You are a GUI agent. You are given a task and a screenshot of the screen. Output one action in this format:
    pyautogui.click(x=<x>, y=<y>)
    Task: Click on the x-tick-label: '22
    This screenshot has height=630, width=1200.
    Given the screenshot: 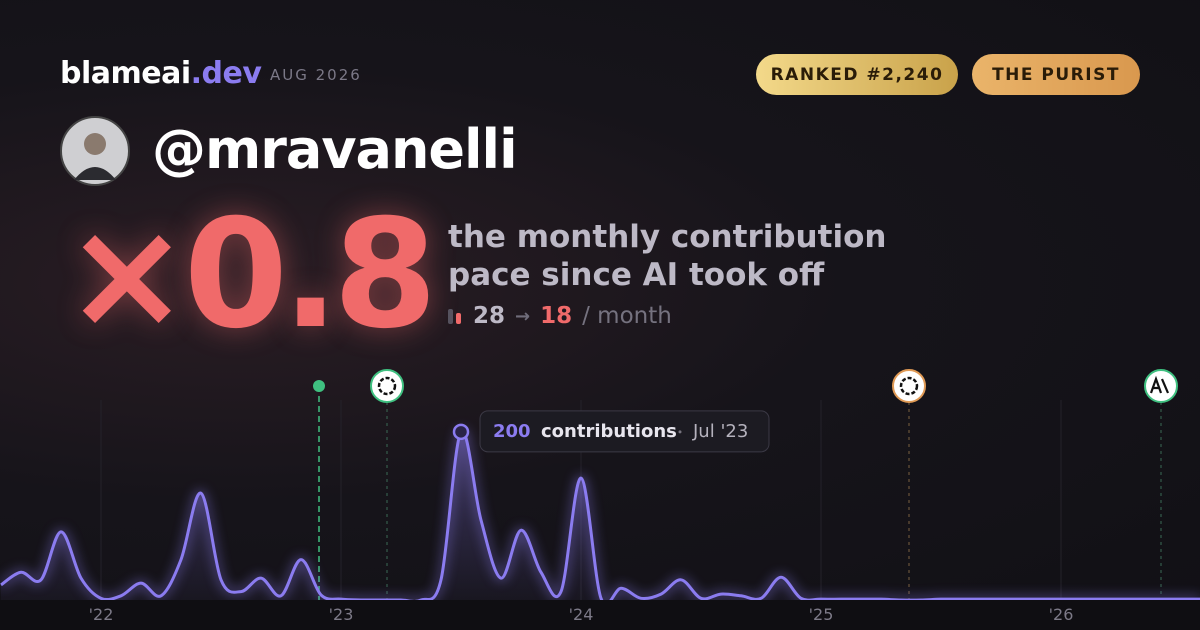 What is the action you would take?
    pyautogui.click(x=101, y=614)
    